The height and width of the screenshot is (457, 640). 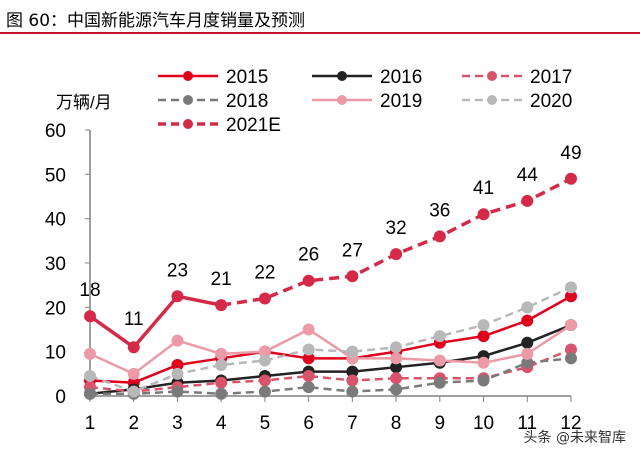 What do you see at coordinates (483, 188) in the screenshot?
I see `data-label: 41` at bounding box center [483, 188].